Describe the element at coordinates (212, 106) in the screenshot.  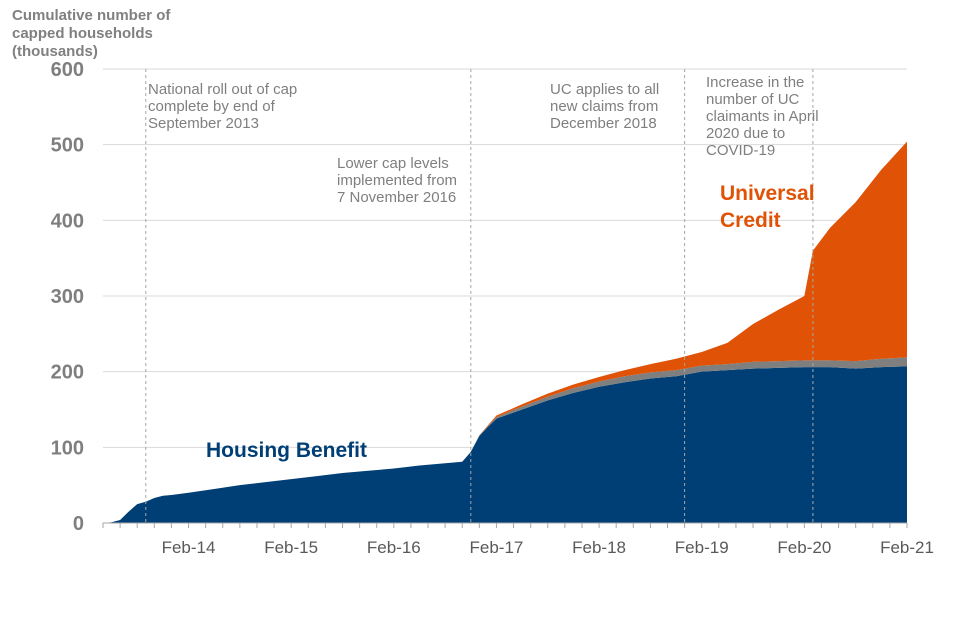
I see `annotation-text: complete by end of` at that location.